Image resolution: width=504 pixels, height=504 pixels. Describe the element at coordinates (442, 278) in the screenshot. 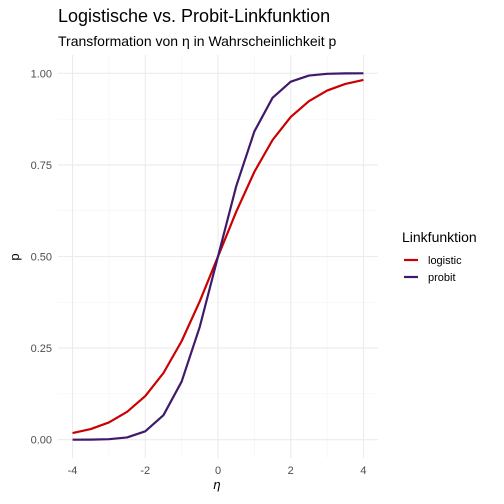

I see `legend-label-probit: probit` at that location.